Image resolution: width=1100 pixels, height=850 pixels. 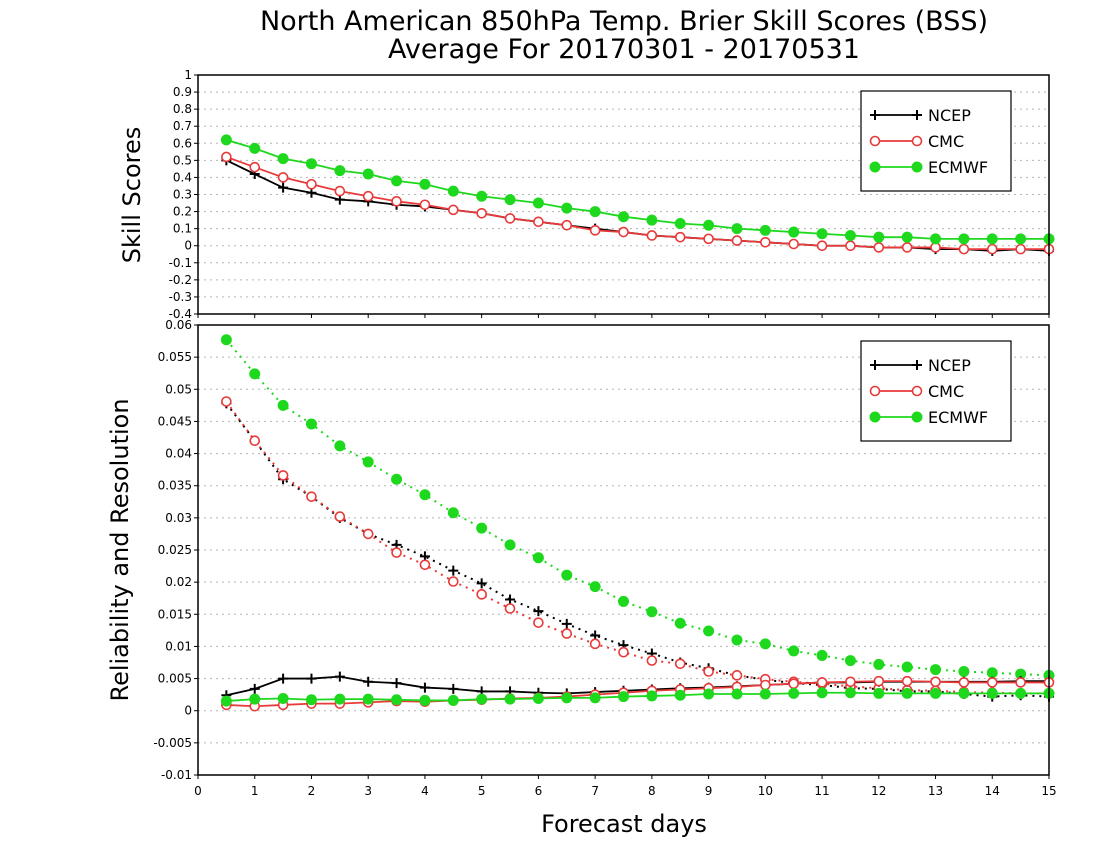 What do you see at coordinates (624, 49) in the screenshot?
I see `chart-title-line-2: Average For 20170301 - 20170531` at bounding box center [624, 49].